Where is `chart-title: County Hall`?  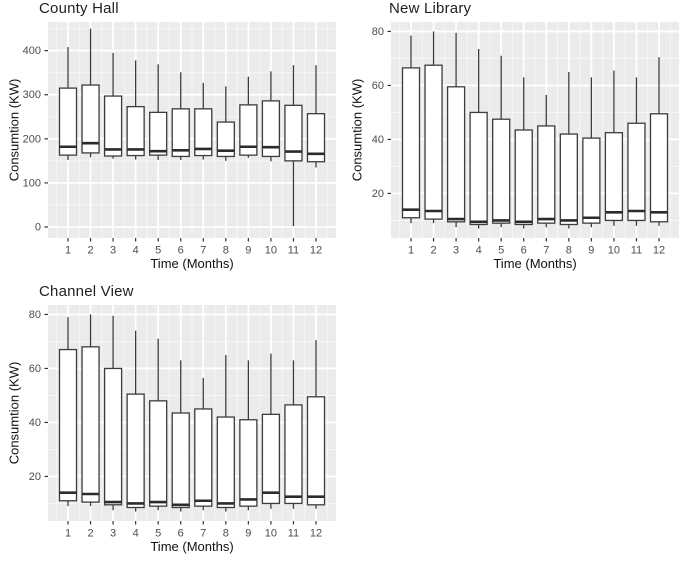
chart-title: County Hall is located at coordinates (79, 8).